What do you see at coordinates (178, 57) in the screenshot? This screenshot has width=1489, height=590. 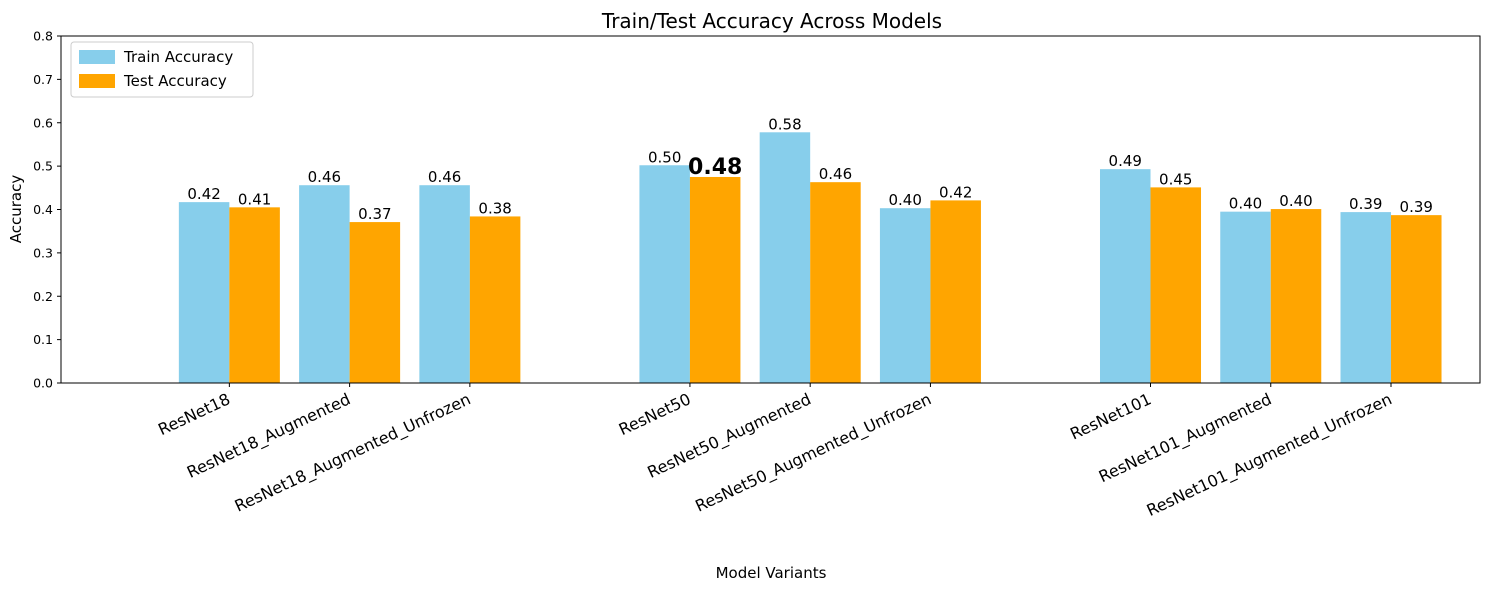 I see `legend-label-train: Train Accuracy` at bounding box center [178, 57].